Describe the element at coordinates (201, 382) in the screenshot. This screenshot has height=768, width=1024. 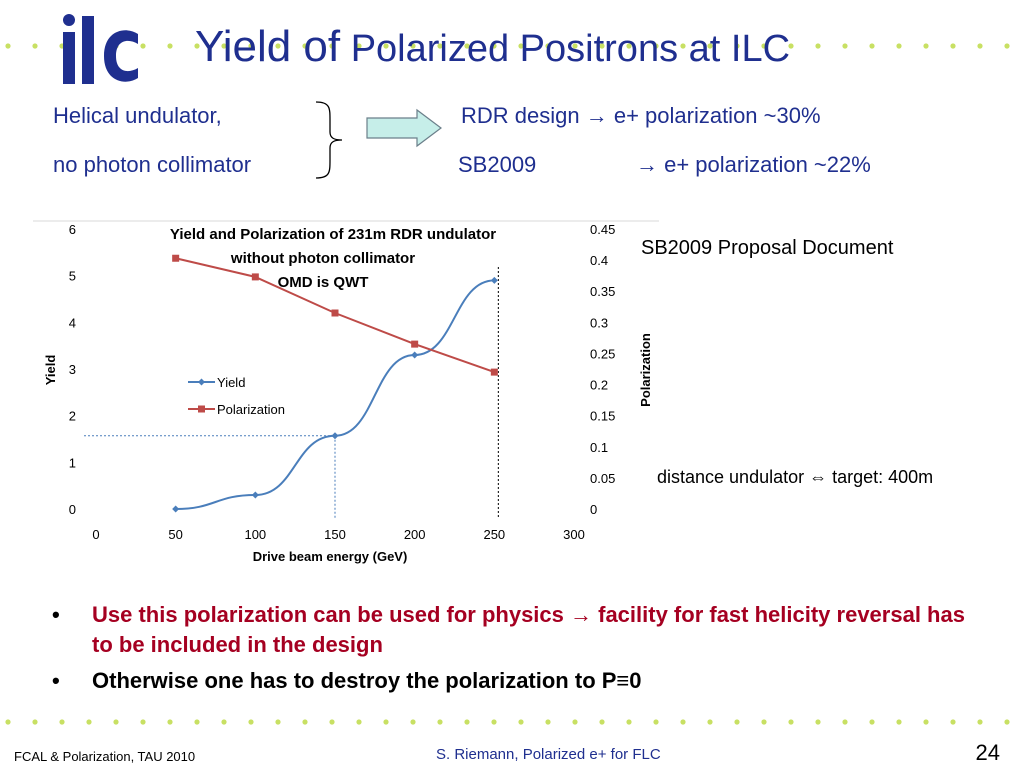
I see `legend-marker` at that location.